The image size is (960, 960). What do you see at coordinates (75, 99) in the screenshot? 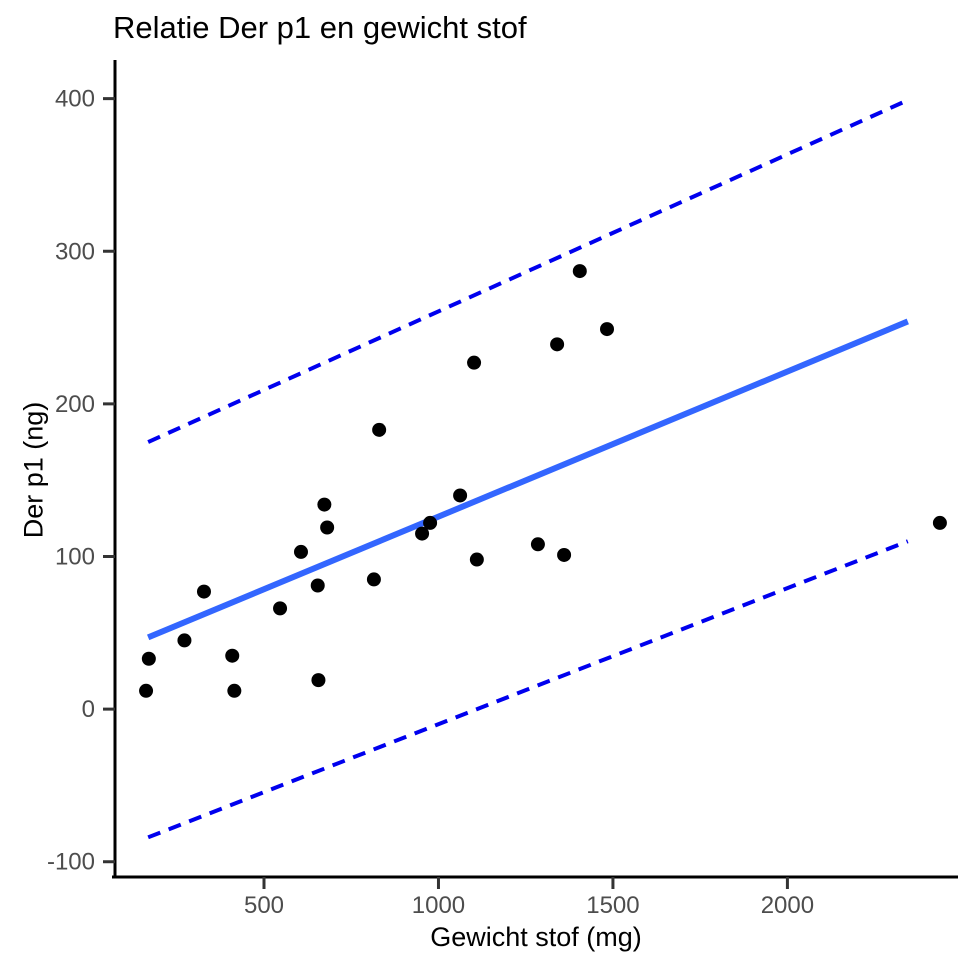
I see `y-tick-label: 400` at bounding box center [75, 99].